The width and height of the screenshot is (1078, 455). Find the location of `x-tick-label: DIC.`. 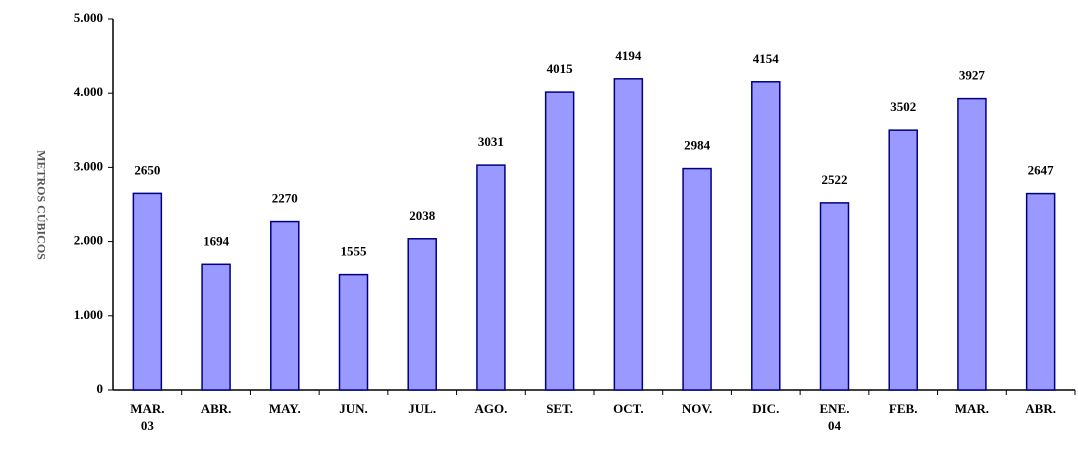

x-tick-label: DIC. is located at coordinates (766, 408).